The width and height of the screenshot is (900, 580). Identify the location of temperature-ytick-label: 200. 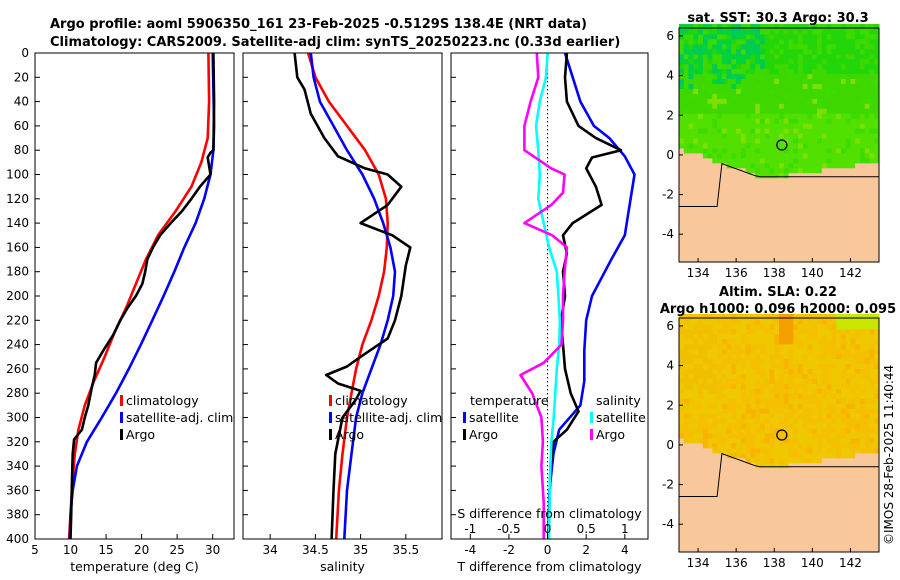
(17, 296).